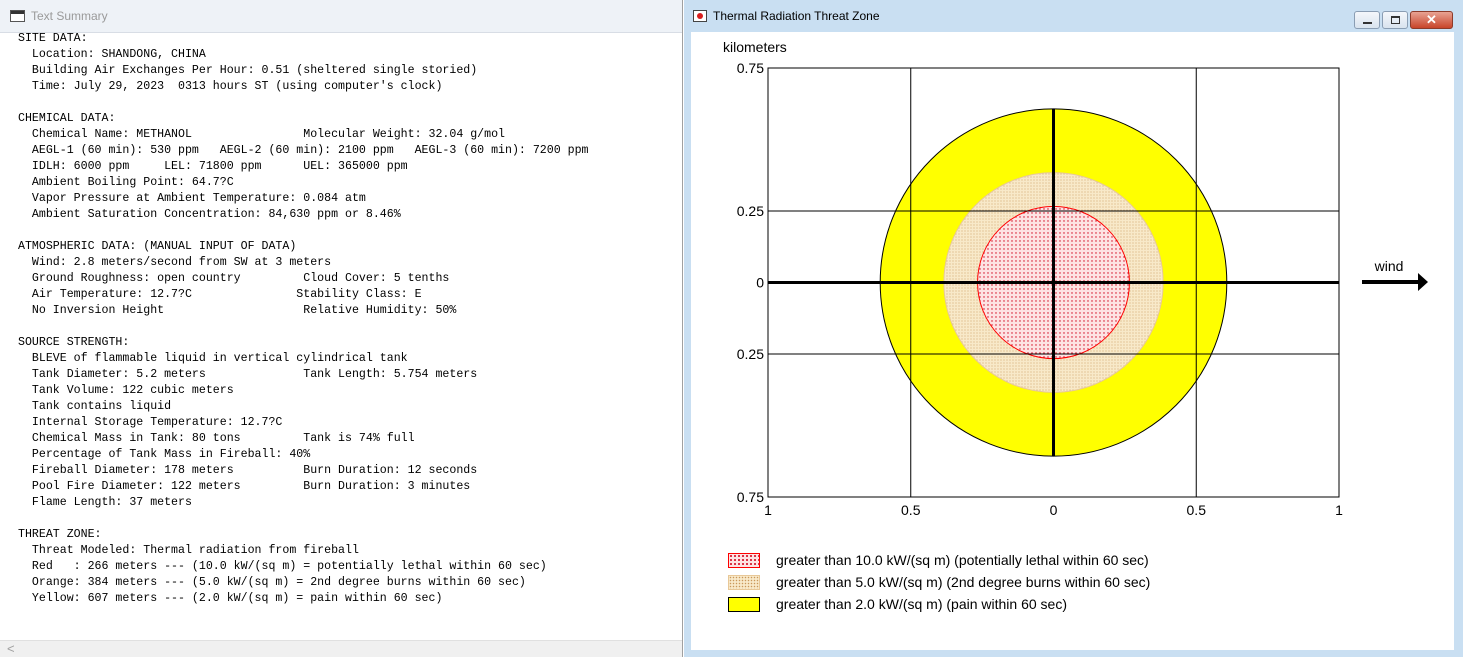 Image resolution: width=1463 pixels, height=657 pixels. What do you see at coordinates (17, 16) in the screenshot?
I see `window-app-icon` at bounding box center [17, 16].